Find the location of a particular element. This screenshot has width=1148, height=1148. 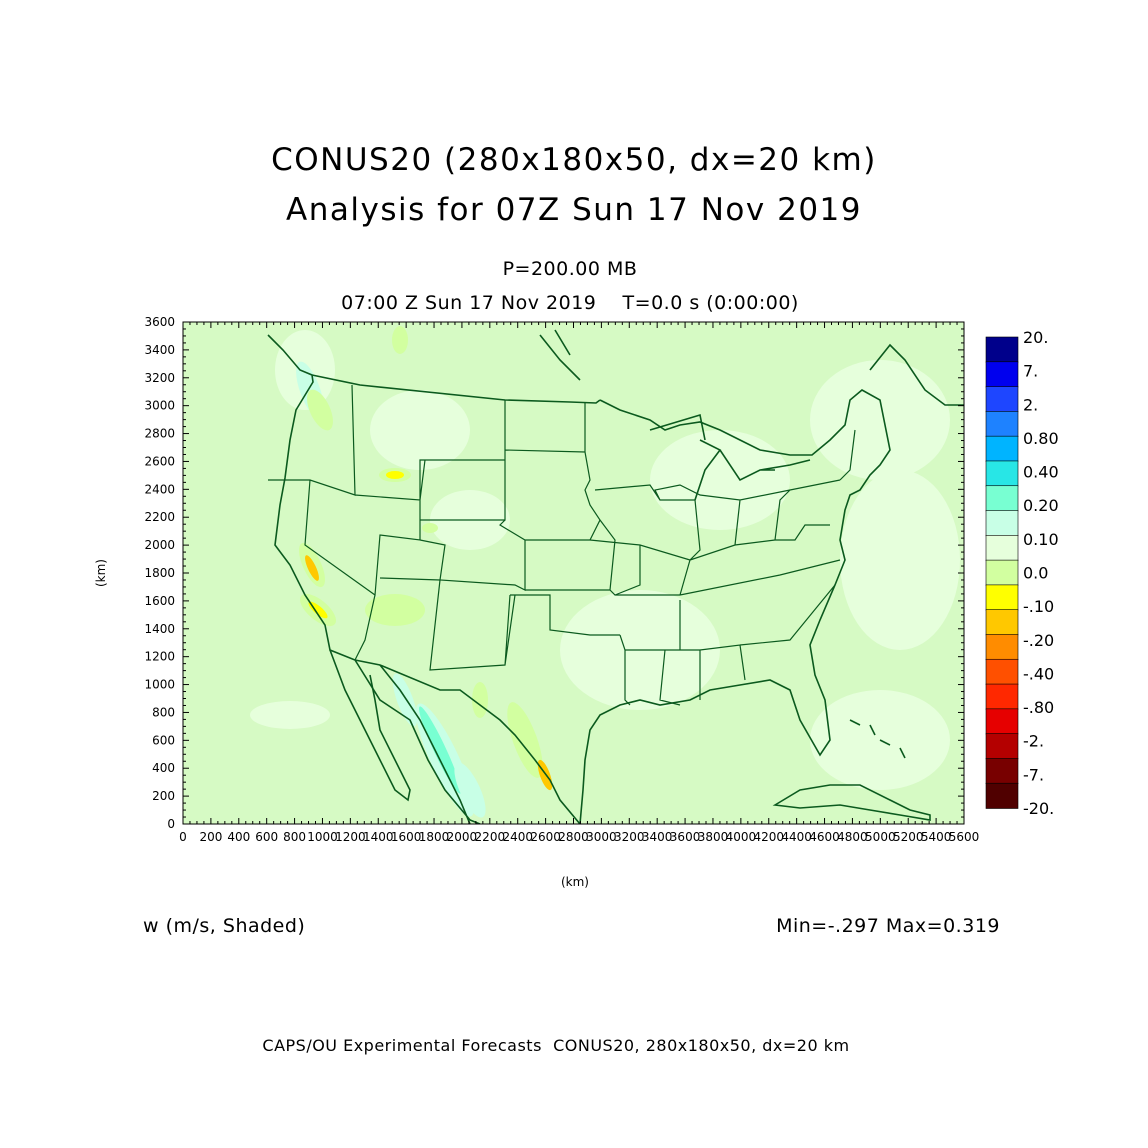

pressure-level-label: P=200.00 MB is located at coordinates (570, 269).